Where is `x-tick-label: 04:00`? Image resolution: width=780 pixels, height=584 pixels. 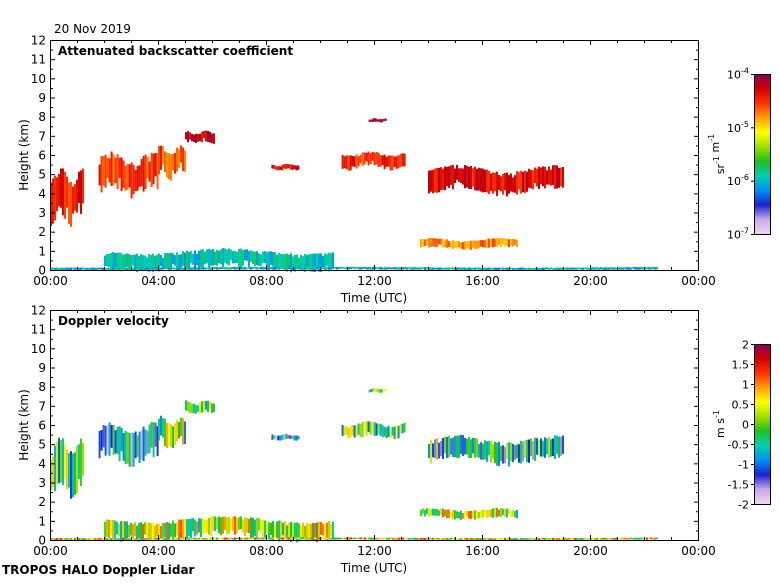
x-tick-label: 04:00 is located at coordinates (158, 281).